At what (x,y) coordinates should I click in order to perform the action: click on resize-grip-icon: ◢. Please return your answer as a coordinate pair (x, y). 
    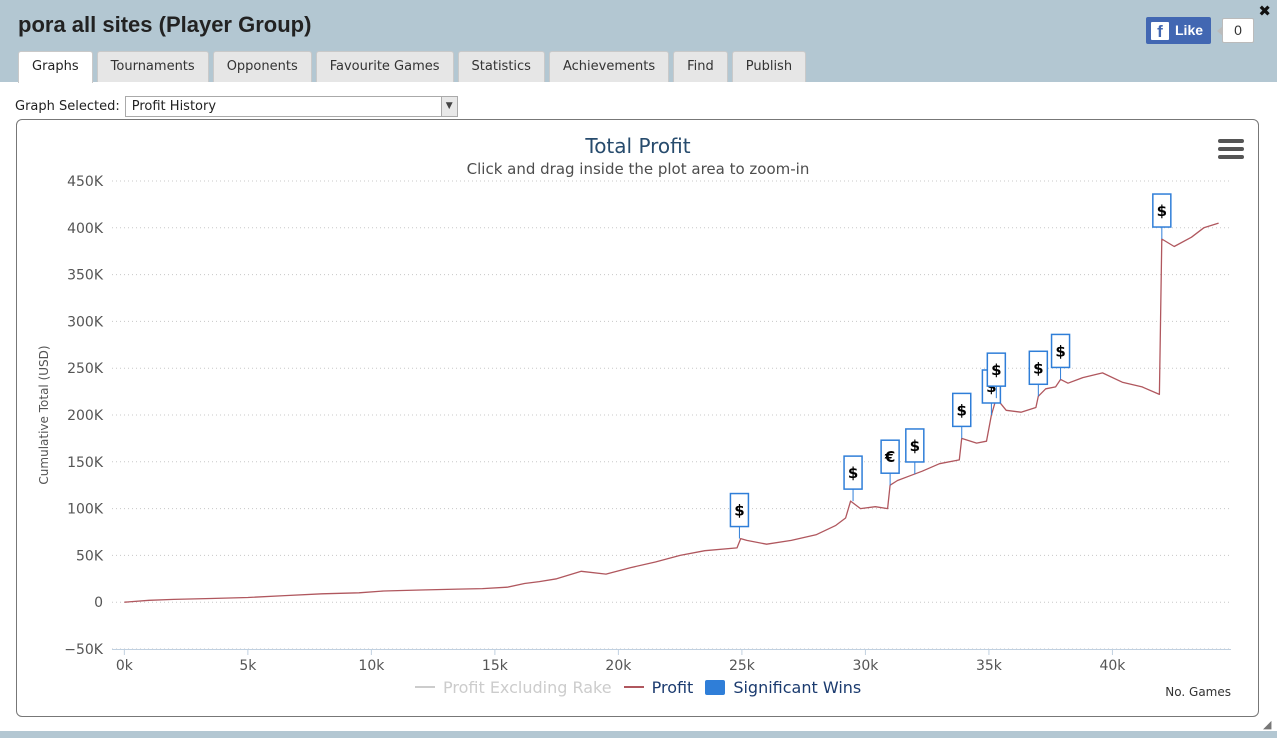
    Looking at the image, I should click on (1267, 724).